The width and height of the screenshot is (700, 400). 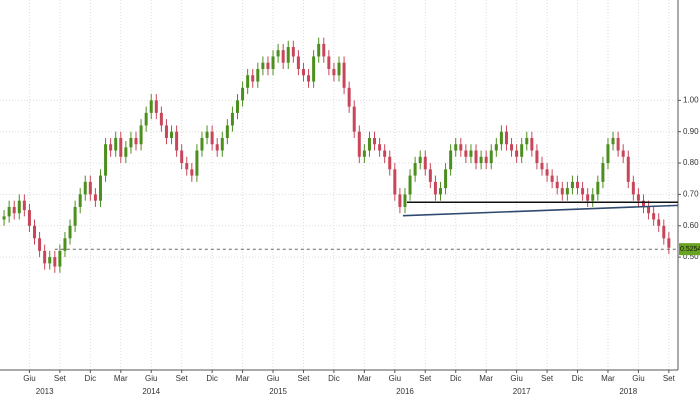 I want to click on year-label: 2015, so click(x=278, y=391).